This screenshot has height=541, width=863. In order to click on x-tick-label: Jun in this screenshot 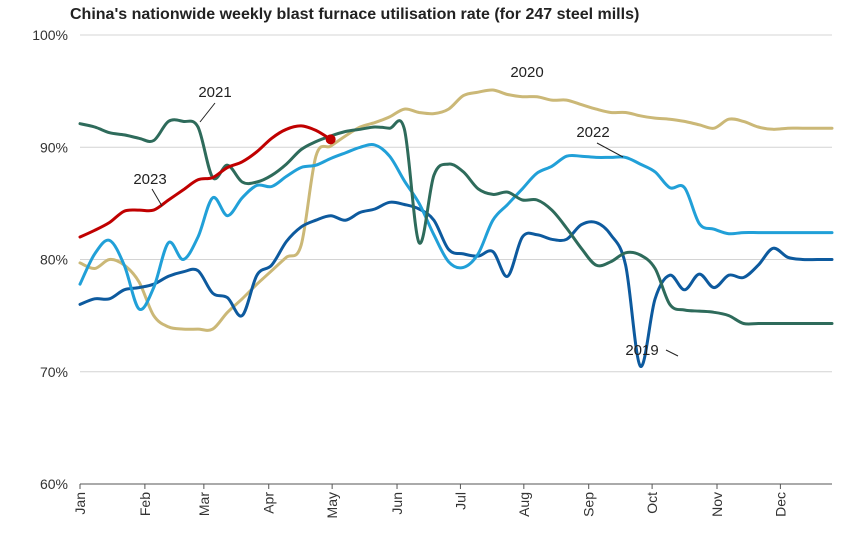, I will do `click(397, 503)`.